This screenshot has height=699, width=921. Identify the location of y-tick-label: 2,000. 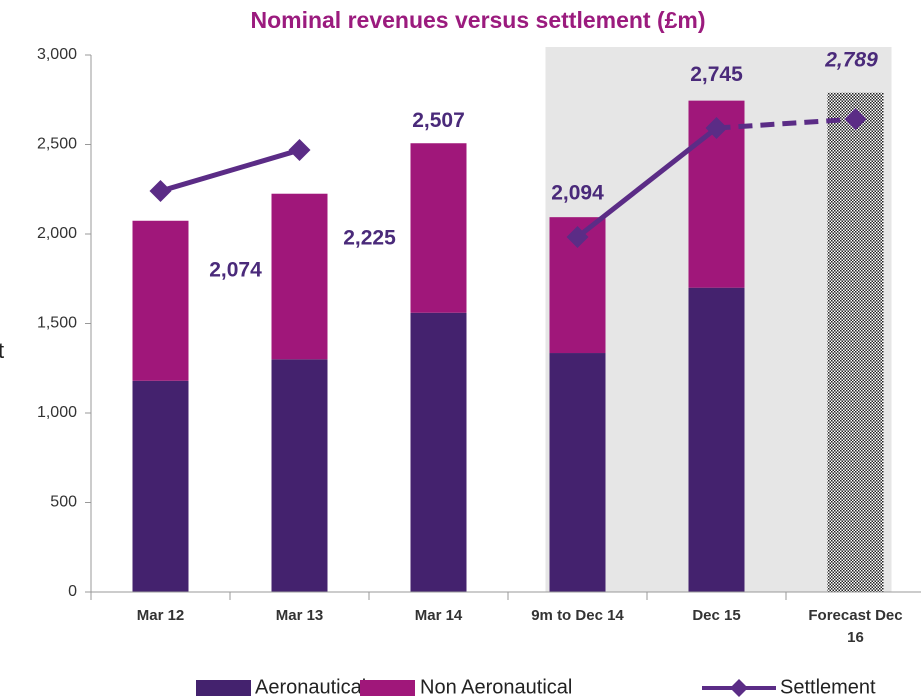
(57, 233).